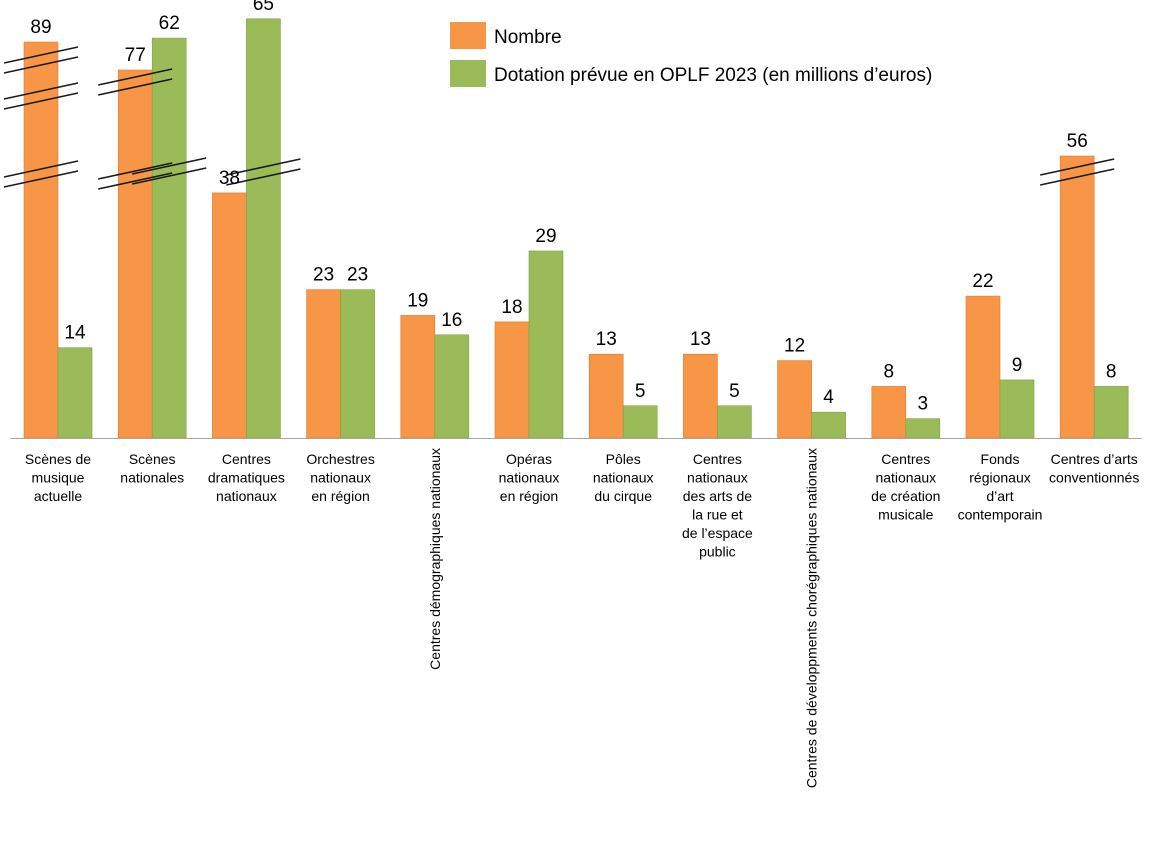  What do you see at coordinates (58, 496) in the screenshot?
I see `category-label-0-line-2: actuelle` at bounding box center [58, 496].